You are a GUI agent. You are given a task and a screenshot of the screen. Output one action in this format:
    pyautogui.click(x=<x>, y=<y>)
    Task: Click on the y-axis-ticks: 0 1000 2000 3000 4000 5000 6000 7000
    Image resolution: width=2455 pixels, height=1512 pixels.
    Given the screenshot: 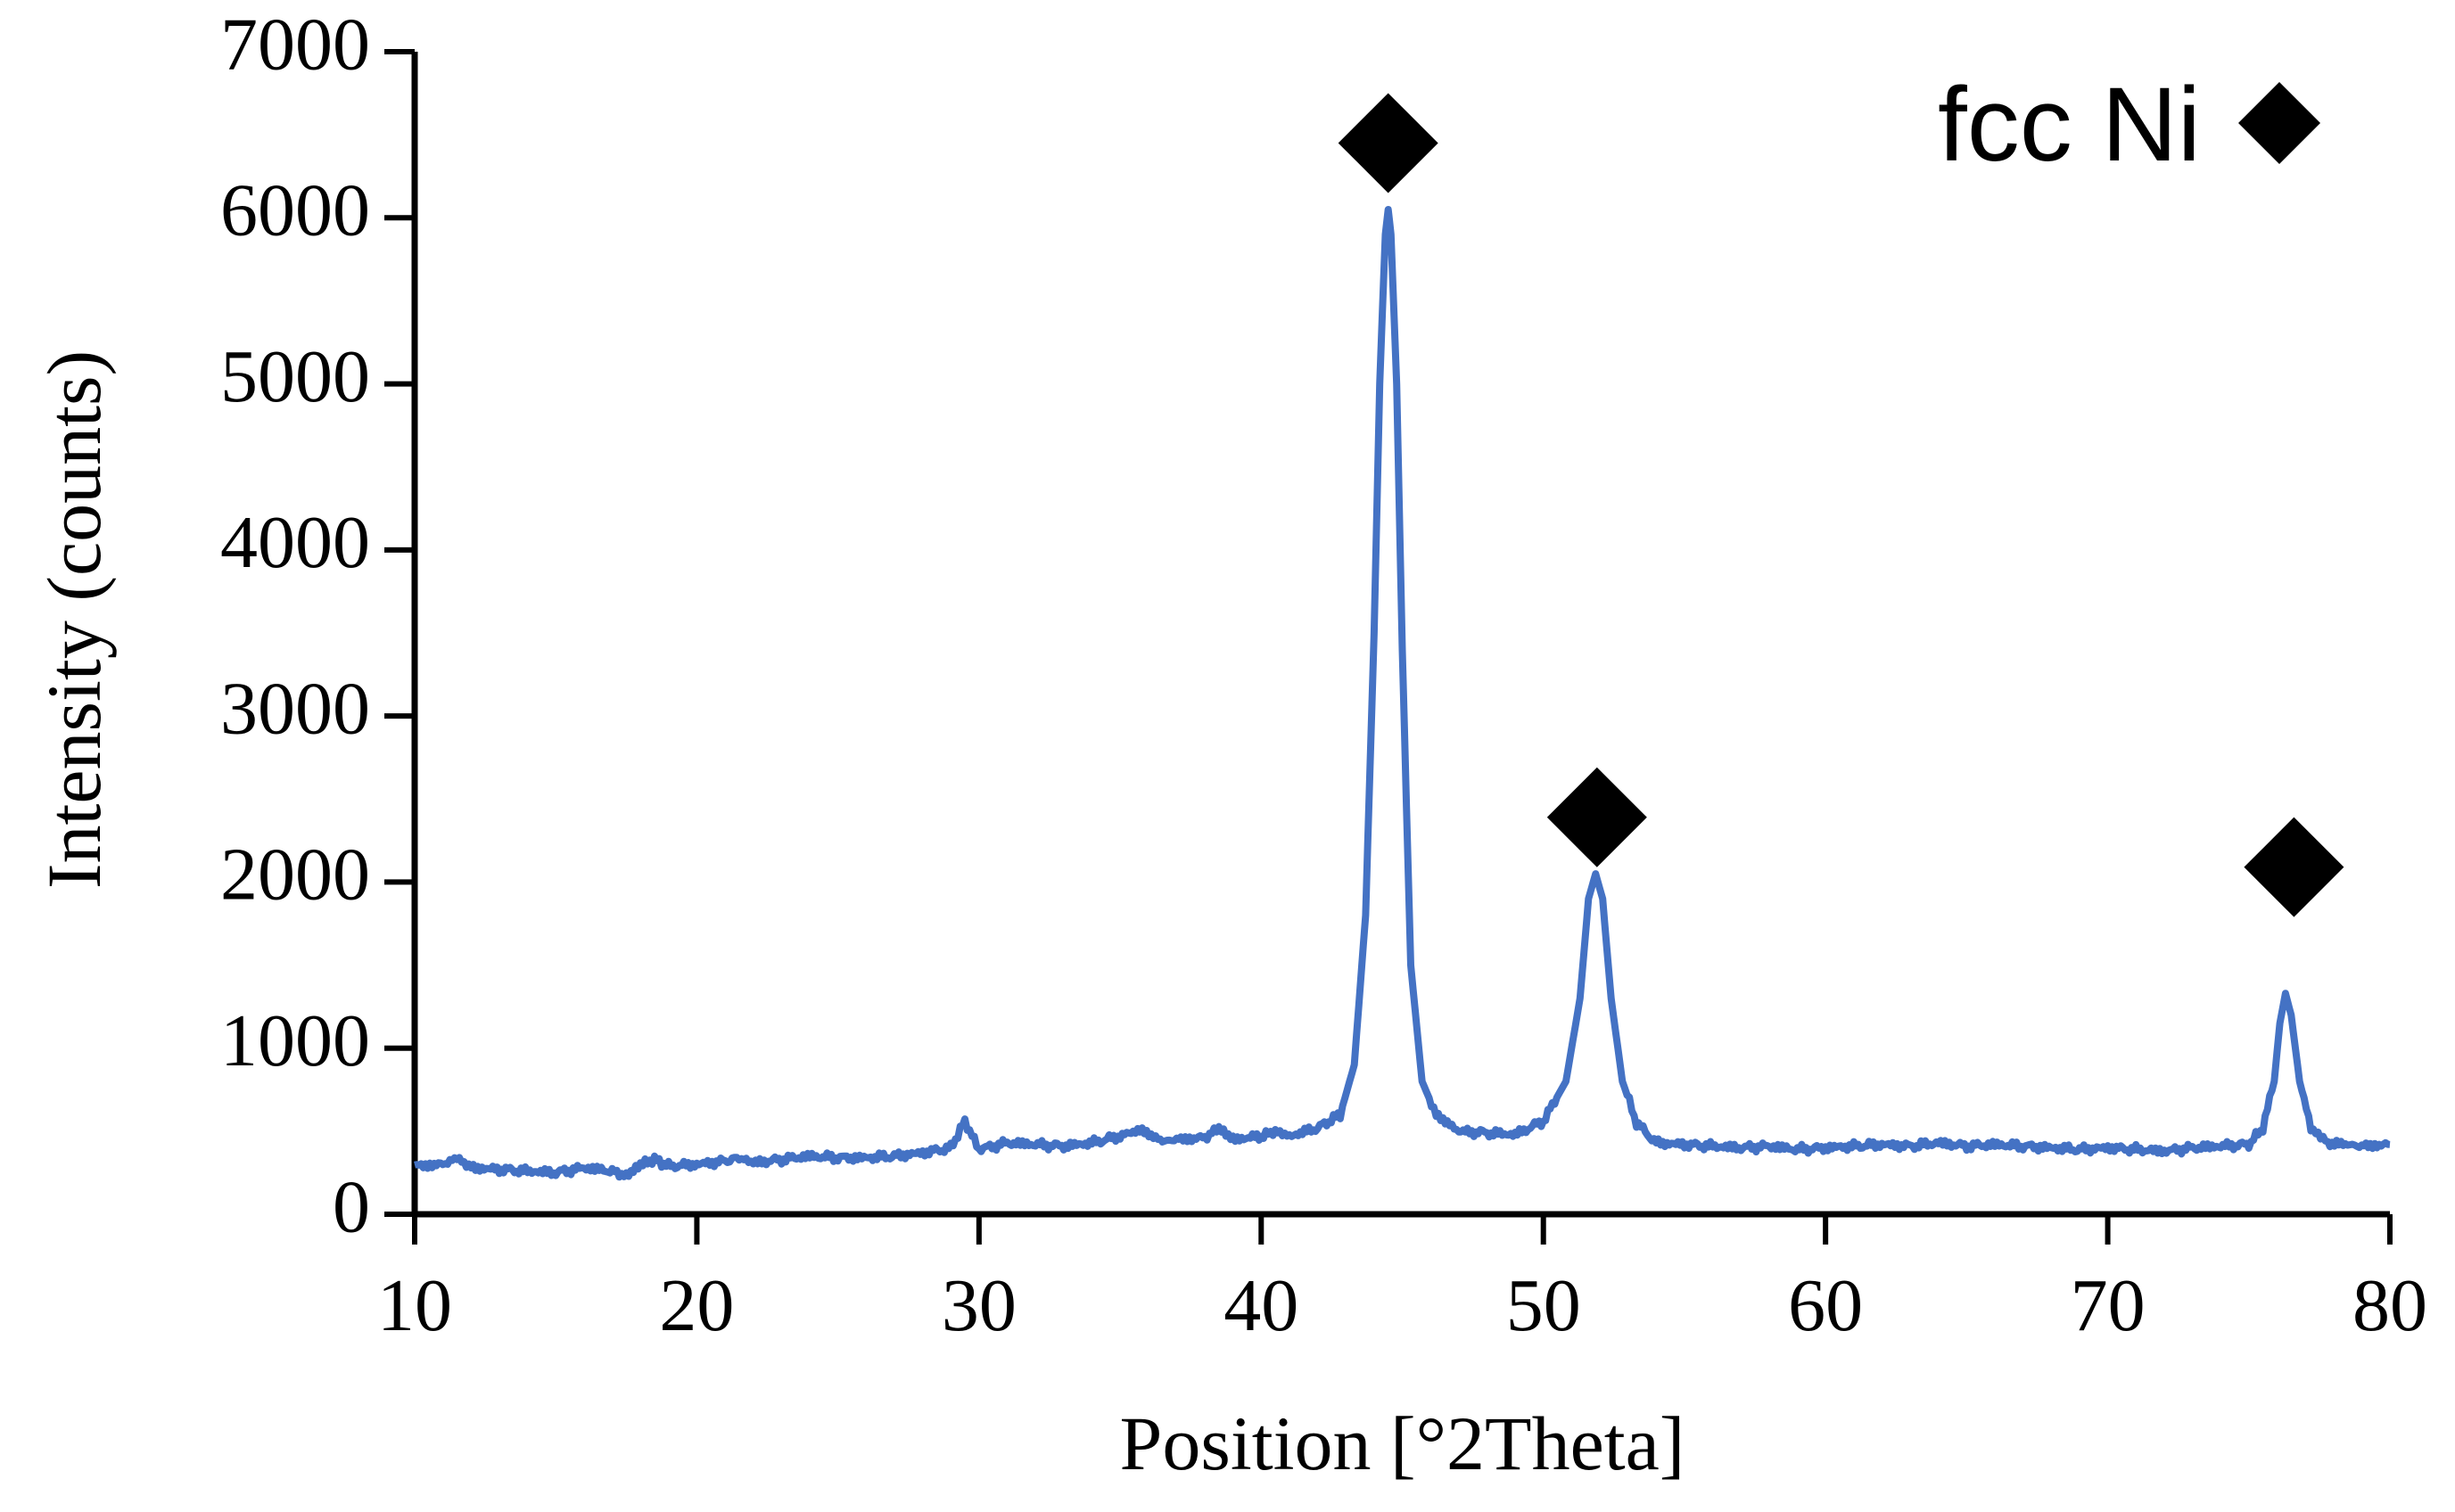 What is the action you would take?
    pyautogui.click(x=317, y=625)
    